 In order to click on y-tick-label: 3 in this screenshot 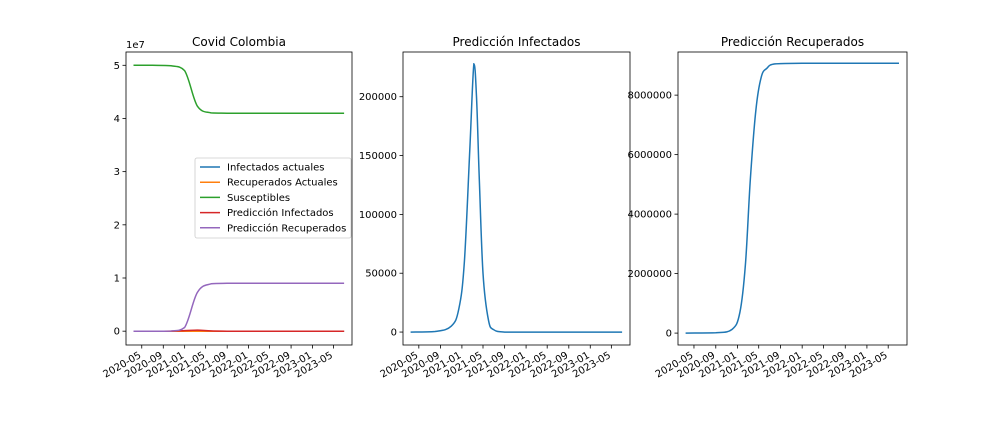, I will do `click(117, 172)`.